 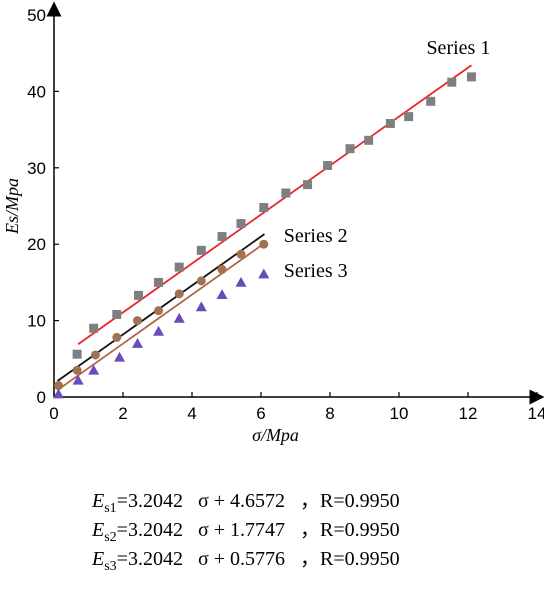 What do you see at coordinates (191, 413) in the screenshot?
I see `x-tick-label: 4` at bounding box center [191, 413].